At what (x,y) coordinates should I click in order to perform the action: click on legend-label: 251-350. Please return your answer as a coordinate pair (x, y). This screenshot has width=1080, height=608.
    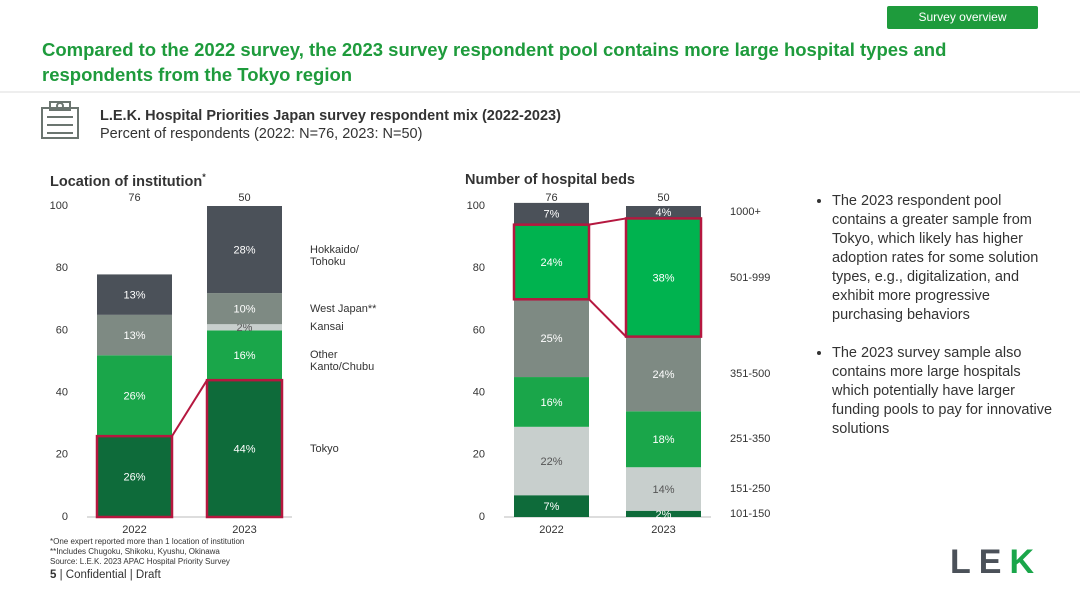
    Looking at the image, I should click on (750, 439).